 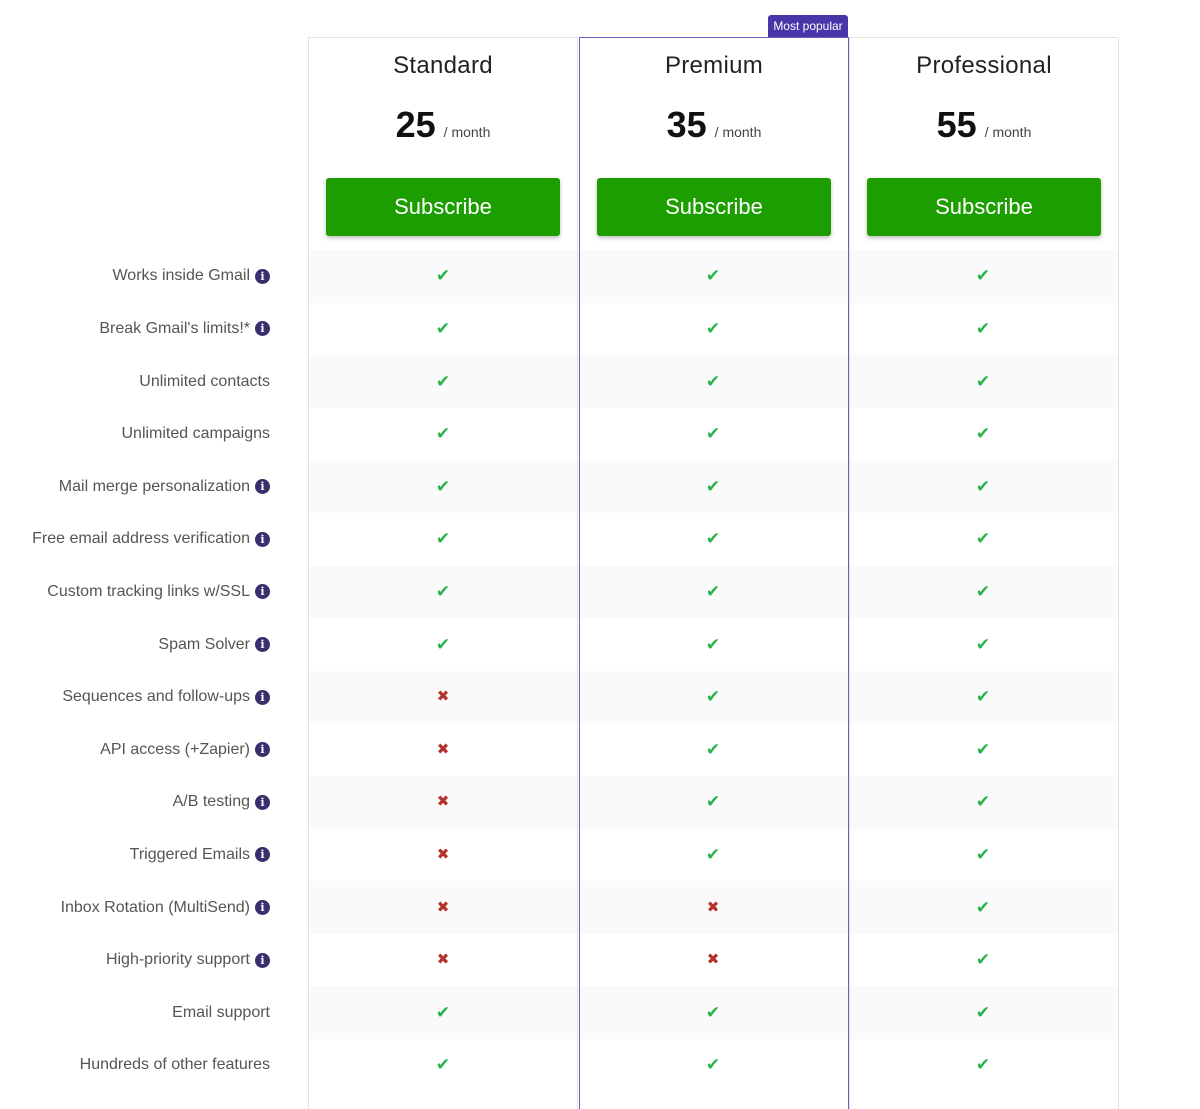 I want to click on subscribe-button-standard: Subscribe, so click(x=443, y=207).